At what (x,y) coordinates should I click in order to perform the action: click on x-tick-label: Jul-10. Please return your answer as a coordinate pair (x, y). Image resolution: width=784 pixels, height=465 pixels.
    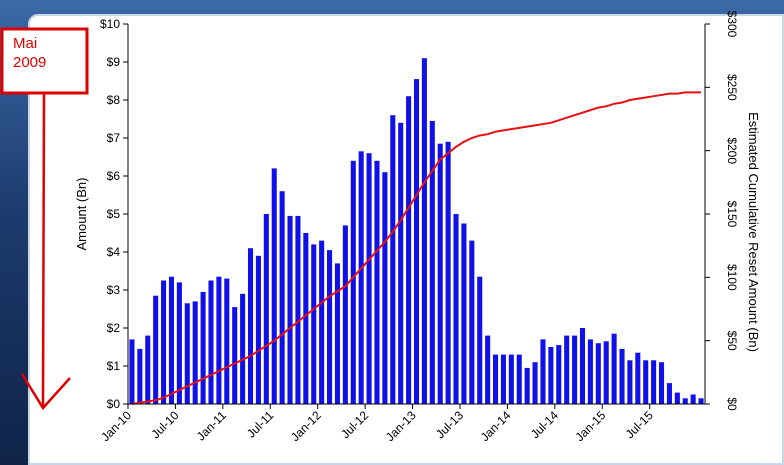
    Looking at the image, I should click on (165, 424).